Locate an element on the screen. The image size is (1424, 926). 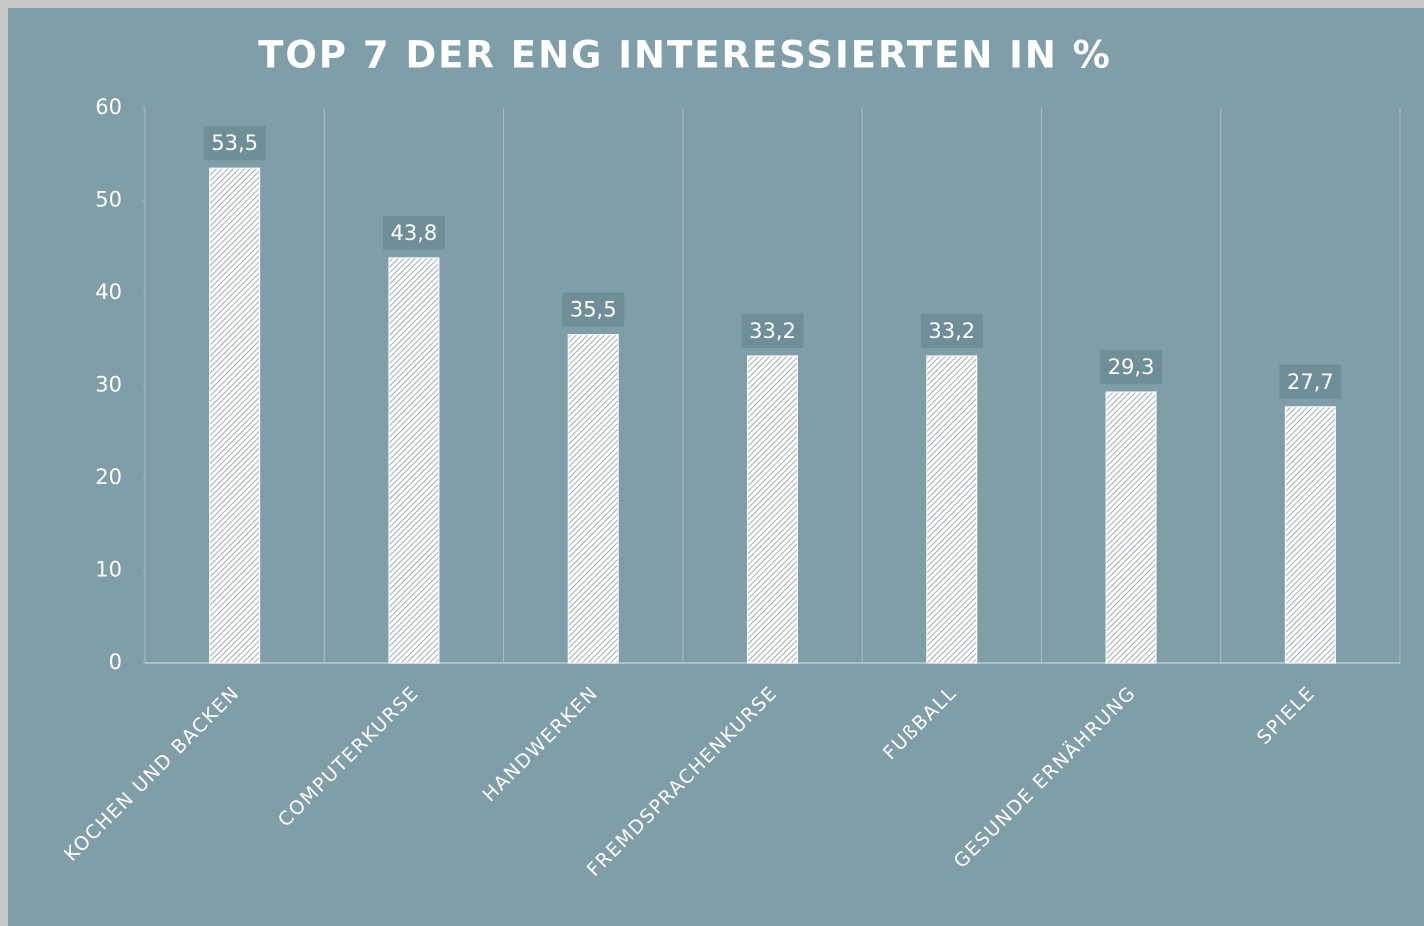
data-label: 43,8 is located at coordinates (414, 233).